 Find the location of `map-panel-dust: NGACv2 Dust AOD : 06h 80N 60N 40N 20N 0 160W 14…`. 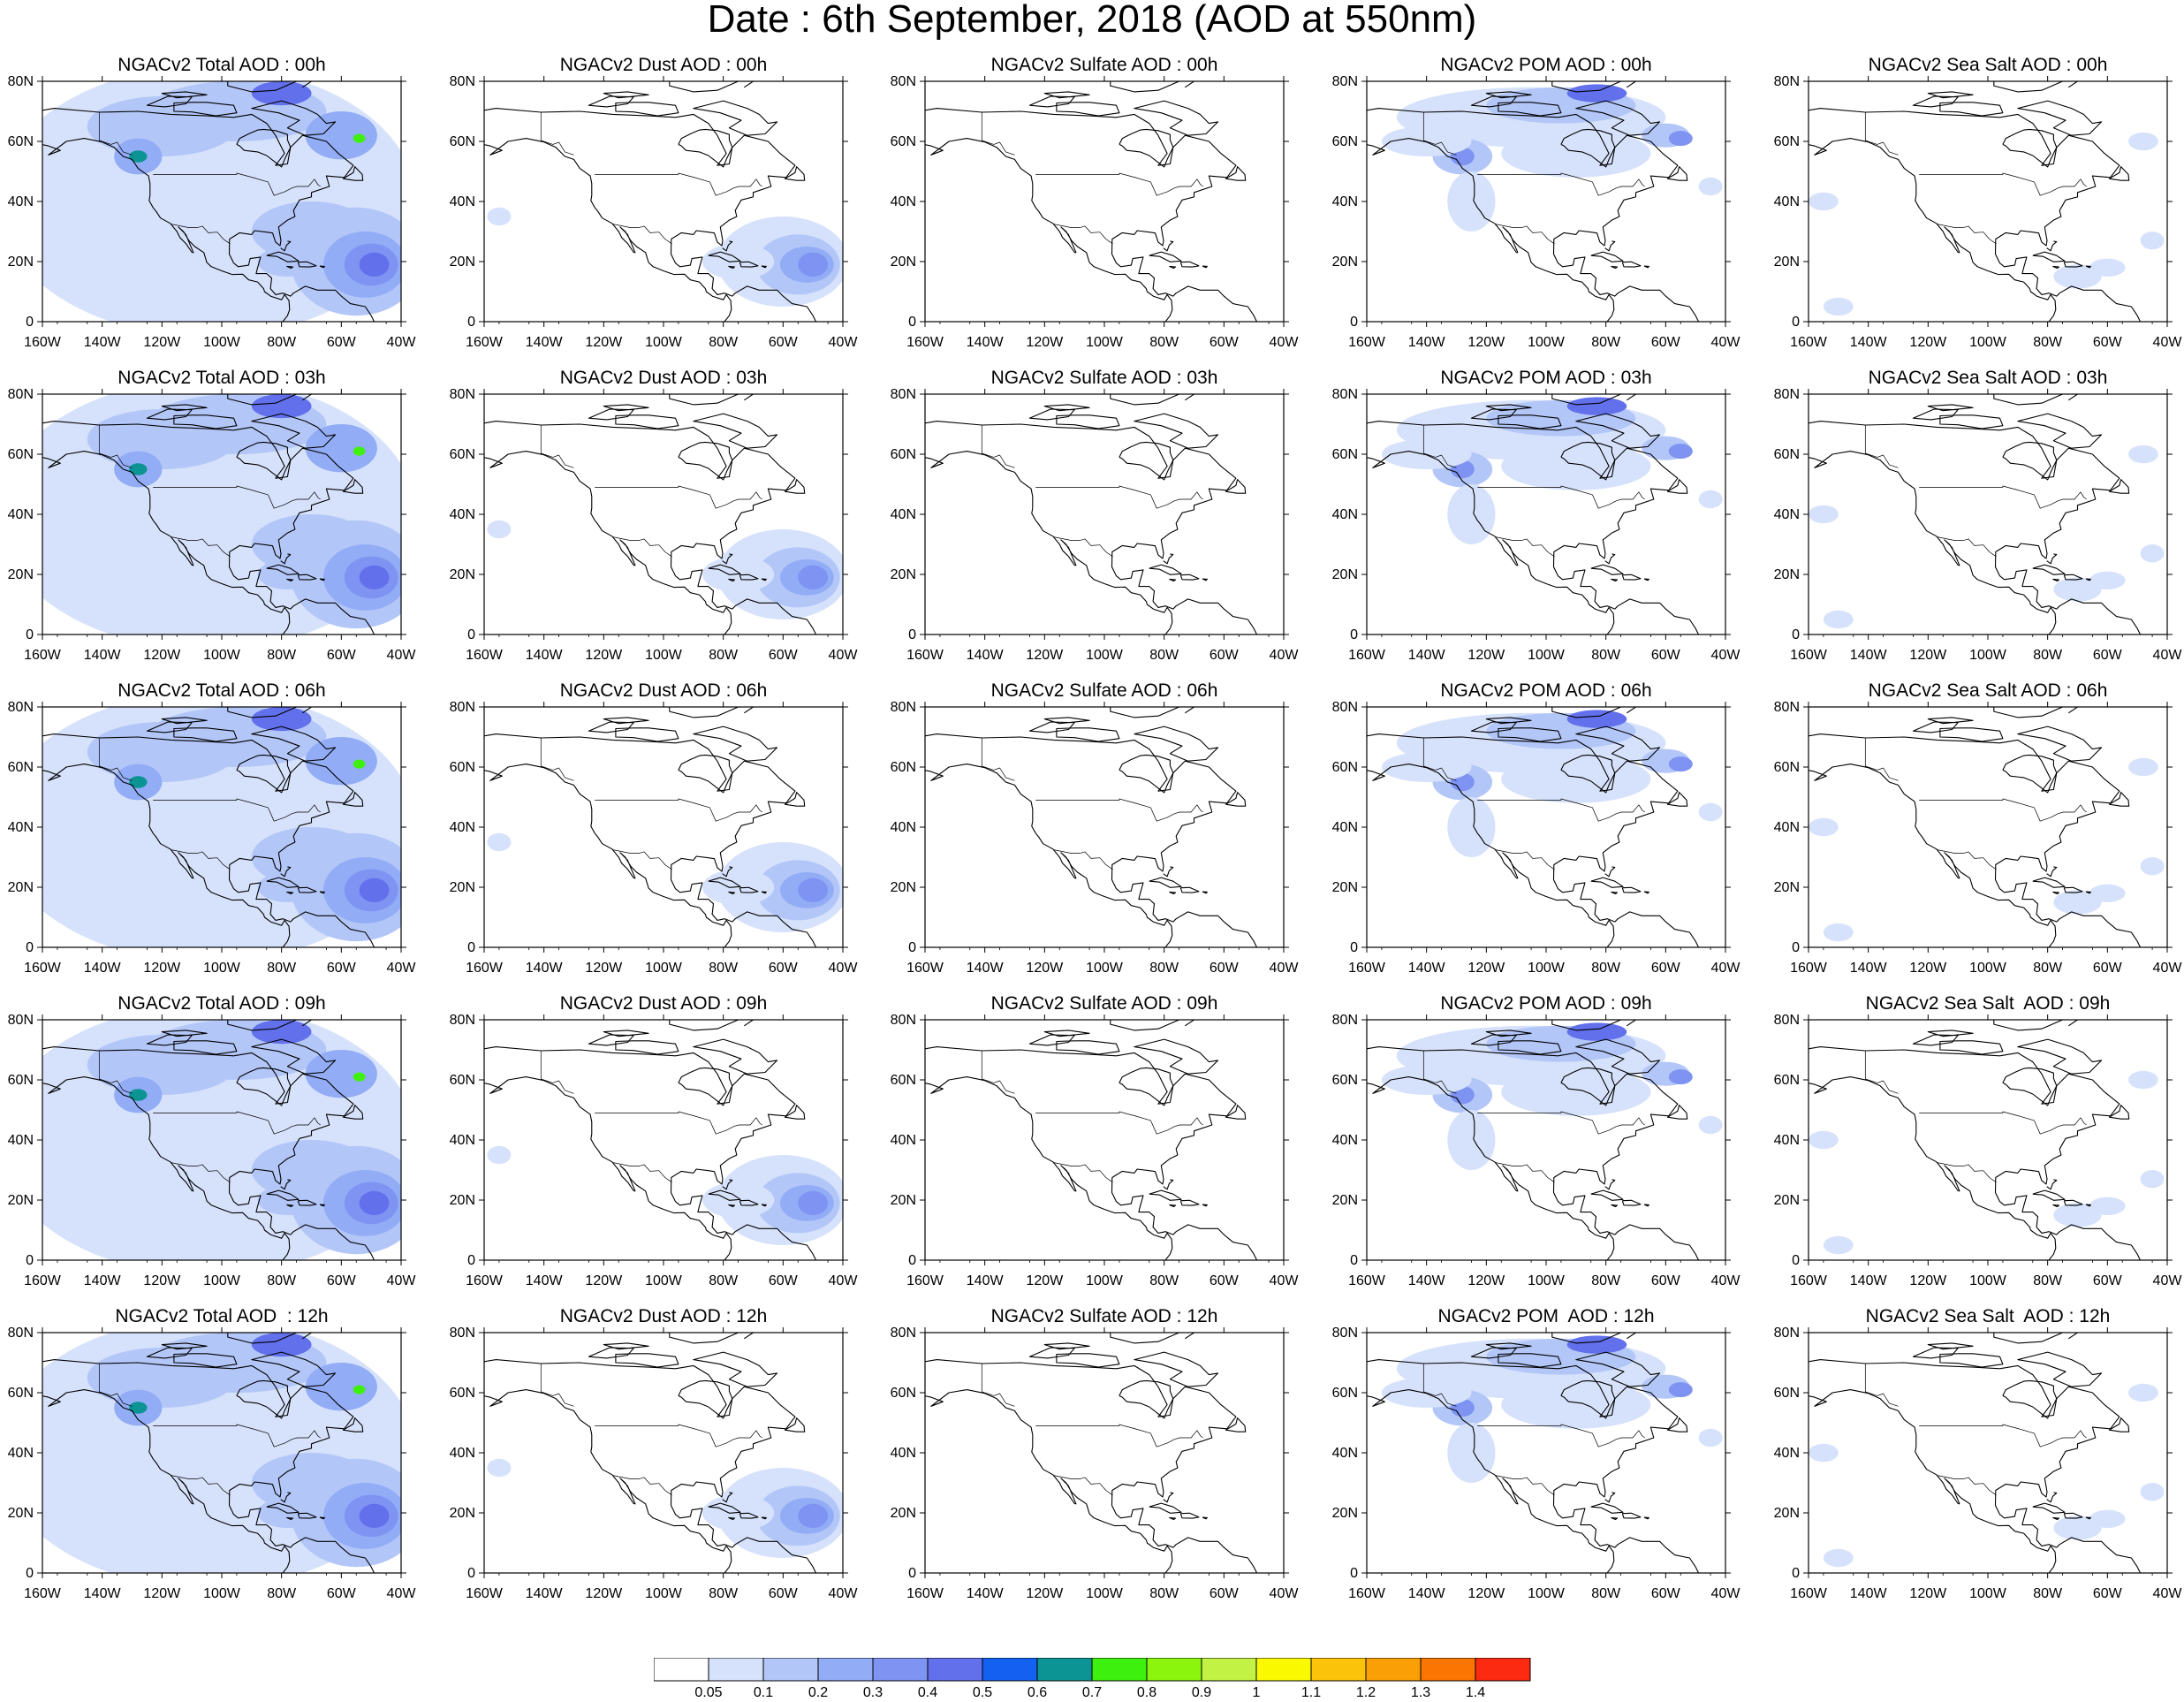

map-panel-dust: NGACv2 Dust AOD : 06h 80N 60N 40N 20N 0 160W 14… is located at coordinates (663, 833).